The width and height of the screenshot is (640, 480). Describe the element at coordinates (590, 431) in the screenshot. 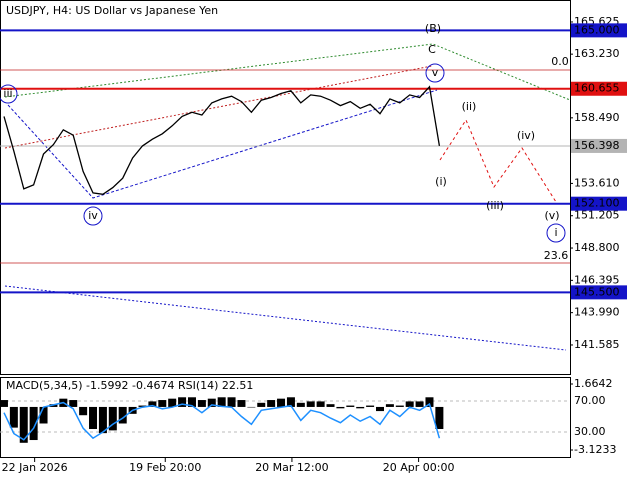

I see `y2-tick-label: 30.00` at that location.